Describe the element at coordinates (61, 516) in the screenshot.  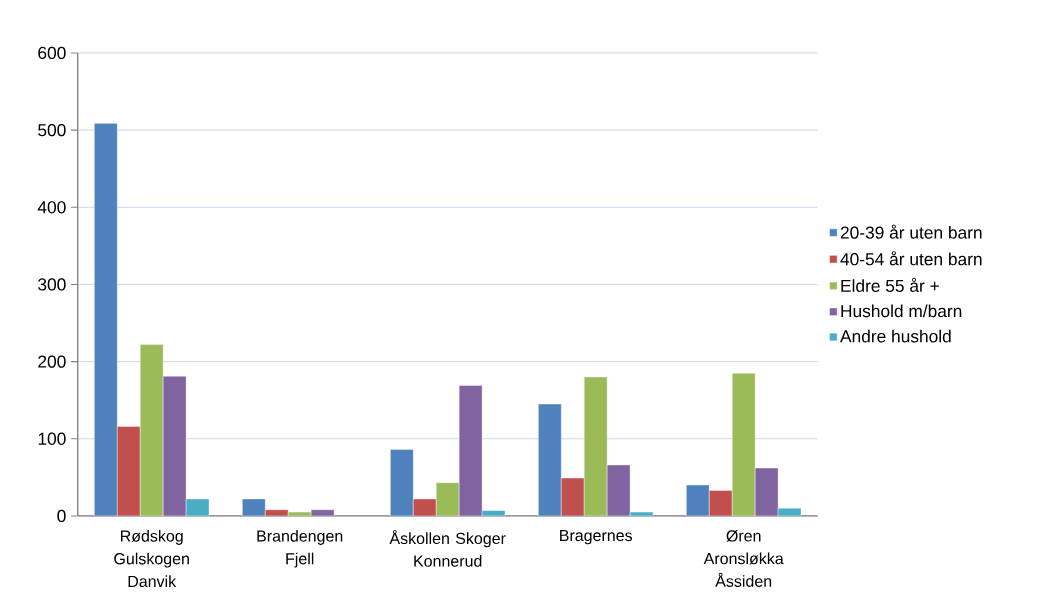
I see `y-tick-label: 0` at that location.